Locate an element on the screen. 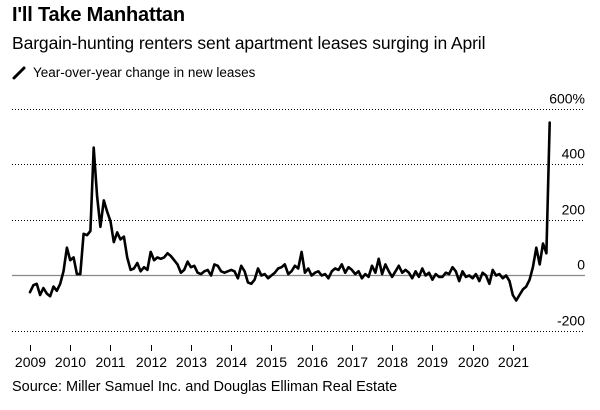  x-tick-label: 2018 is located at coordinates (392, 362).